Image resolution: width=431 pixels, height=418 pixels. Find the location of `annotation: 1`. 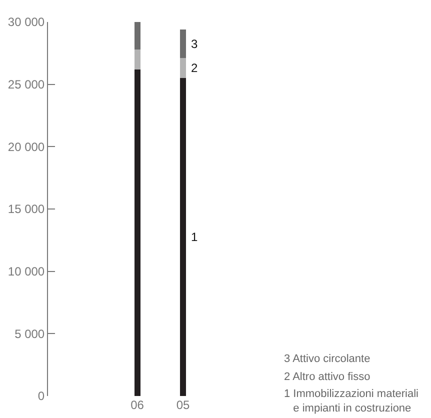

annotation: 1 is located at coordinates (194, 237).